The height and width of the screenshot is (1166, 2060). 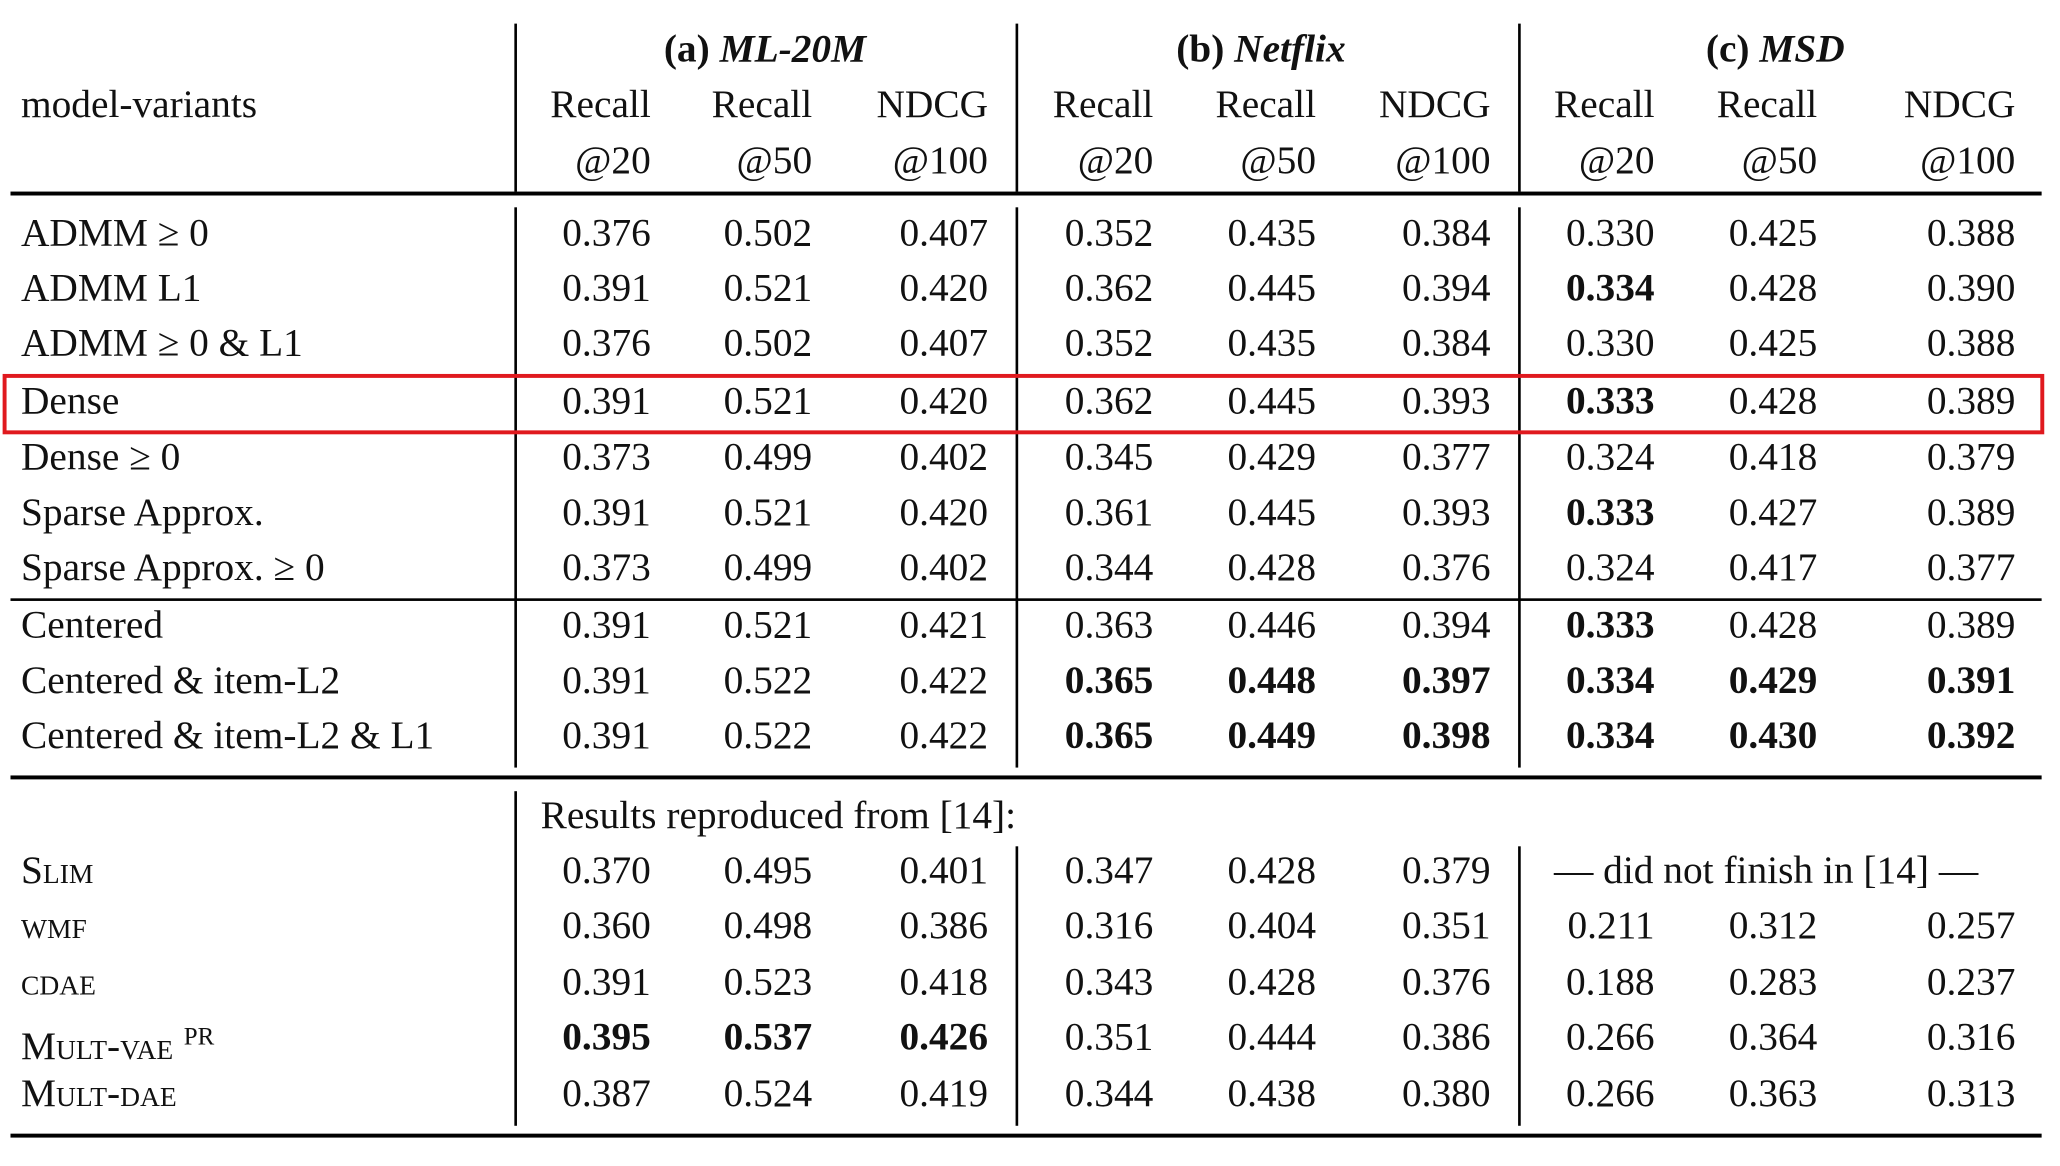 What do you see at coordinates (111, 288) in the screenshot?
I see `table-row-label: ADMM L1` at bounding box center [111, 288].